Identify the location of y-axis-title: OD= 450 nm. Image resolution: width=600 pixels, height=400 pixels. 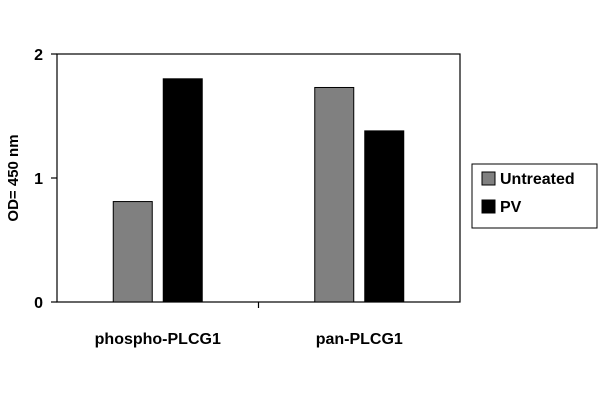
(13, 177).